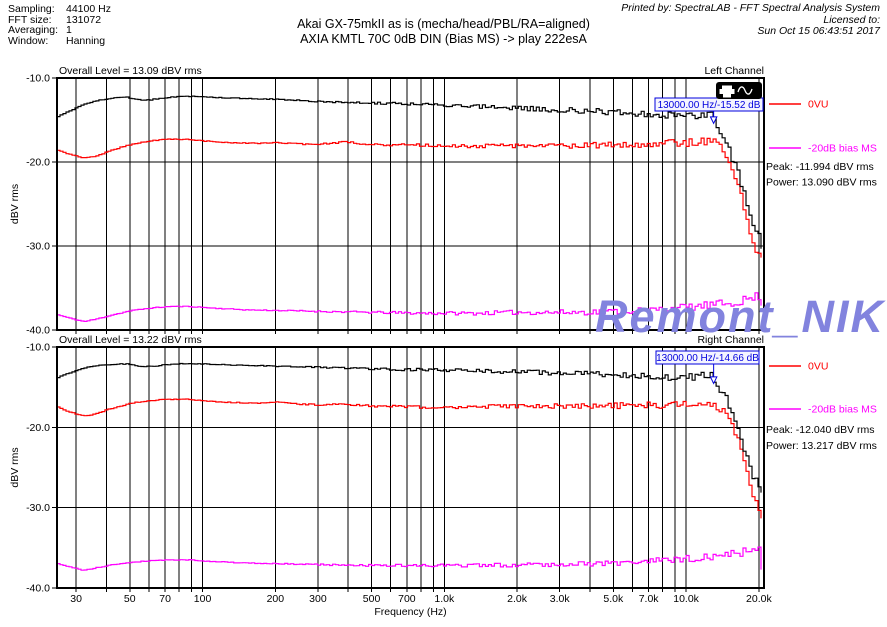  Describe the element at coordinates (517, 599) in the screenshot. I see `x-tick-label: 2.0k` at that location.